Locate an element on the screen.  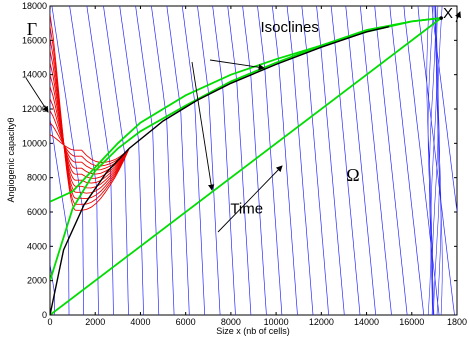
y-tick-label-2: 4000 is located at coordinates (37, 246).